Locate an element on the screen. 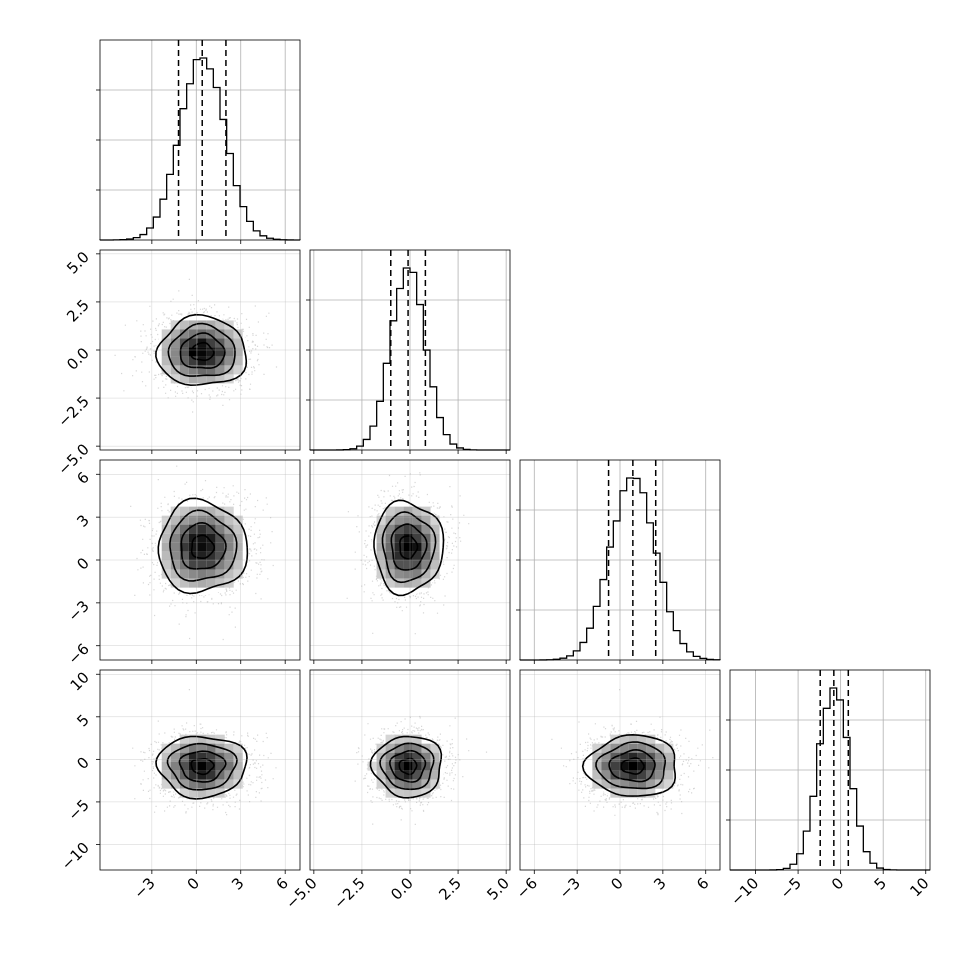  density-layer is located at coordinates (421, 770).